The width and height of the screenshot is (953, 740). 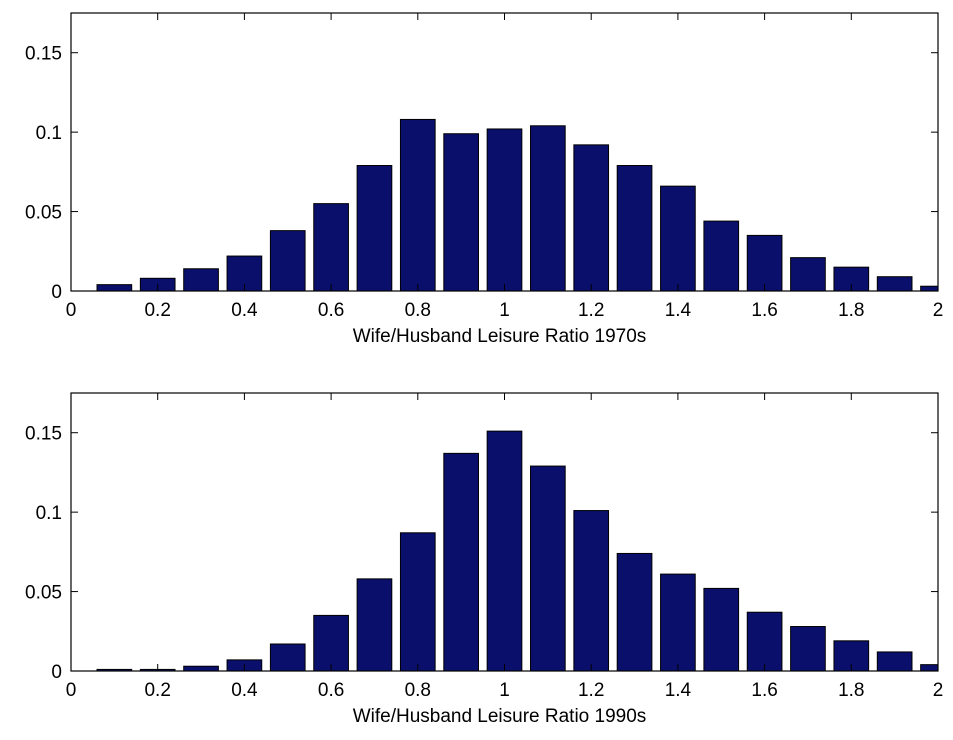 What do you see at coordinates (500, 716) in the screenshot?
I see `x-axis-label: Wife/Husband Leisure Ratio 1990s` at bounding box center [500, 716].